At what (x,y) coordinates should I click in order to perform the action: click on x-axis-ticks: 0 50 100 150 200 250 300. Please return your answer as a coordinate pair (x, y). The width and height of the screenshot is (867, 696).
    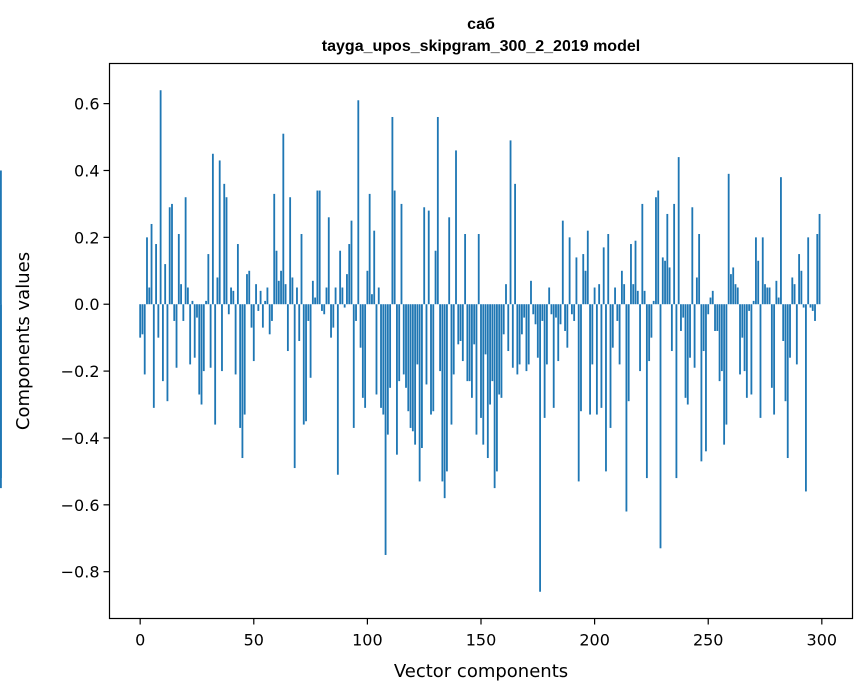
    Looking at the image, I should click on (486, 634).